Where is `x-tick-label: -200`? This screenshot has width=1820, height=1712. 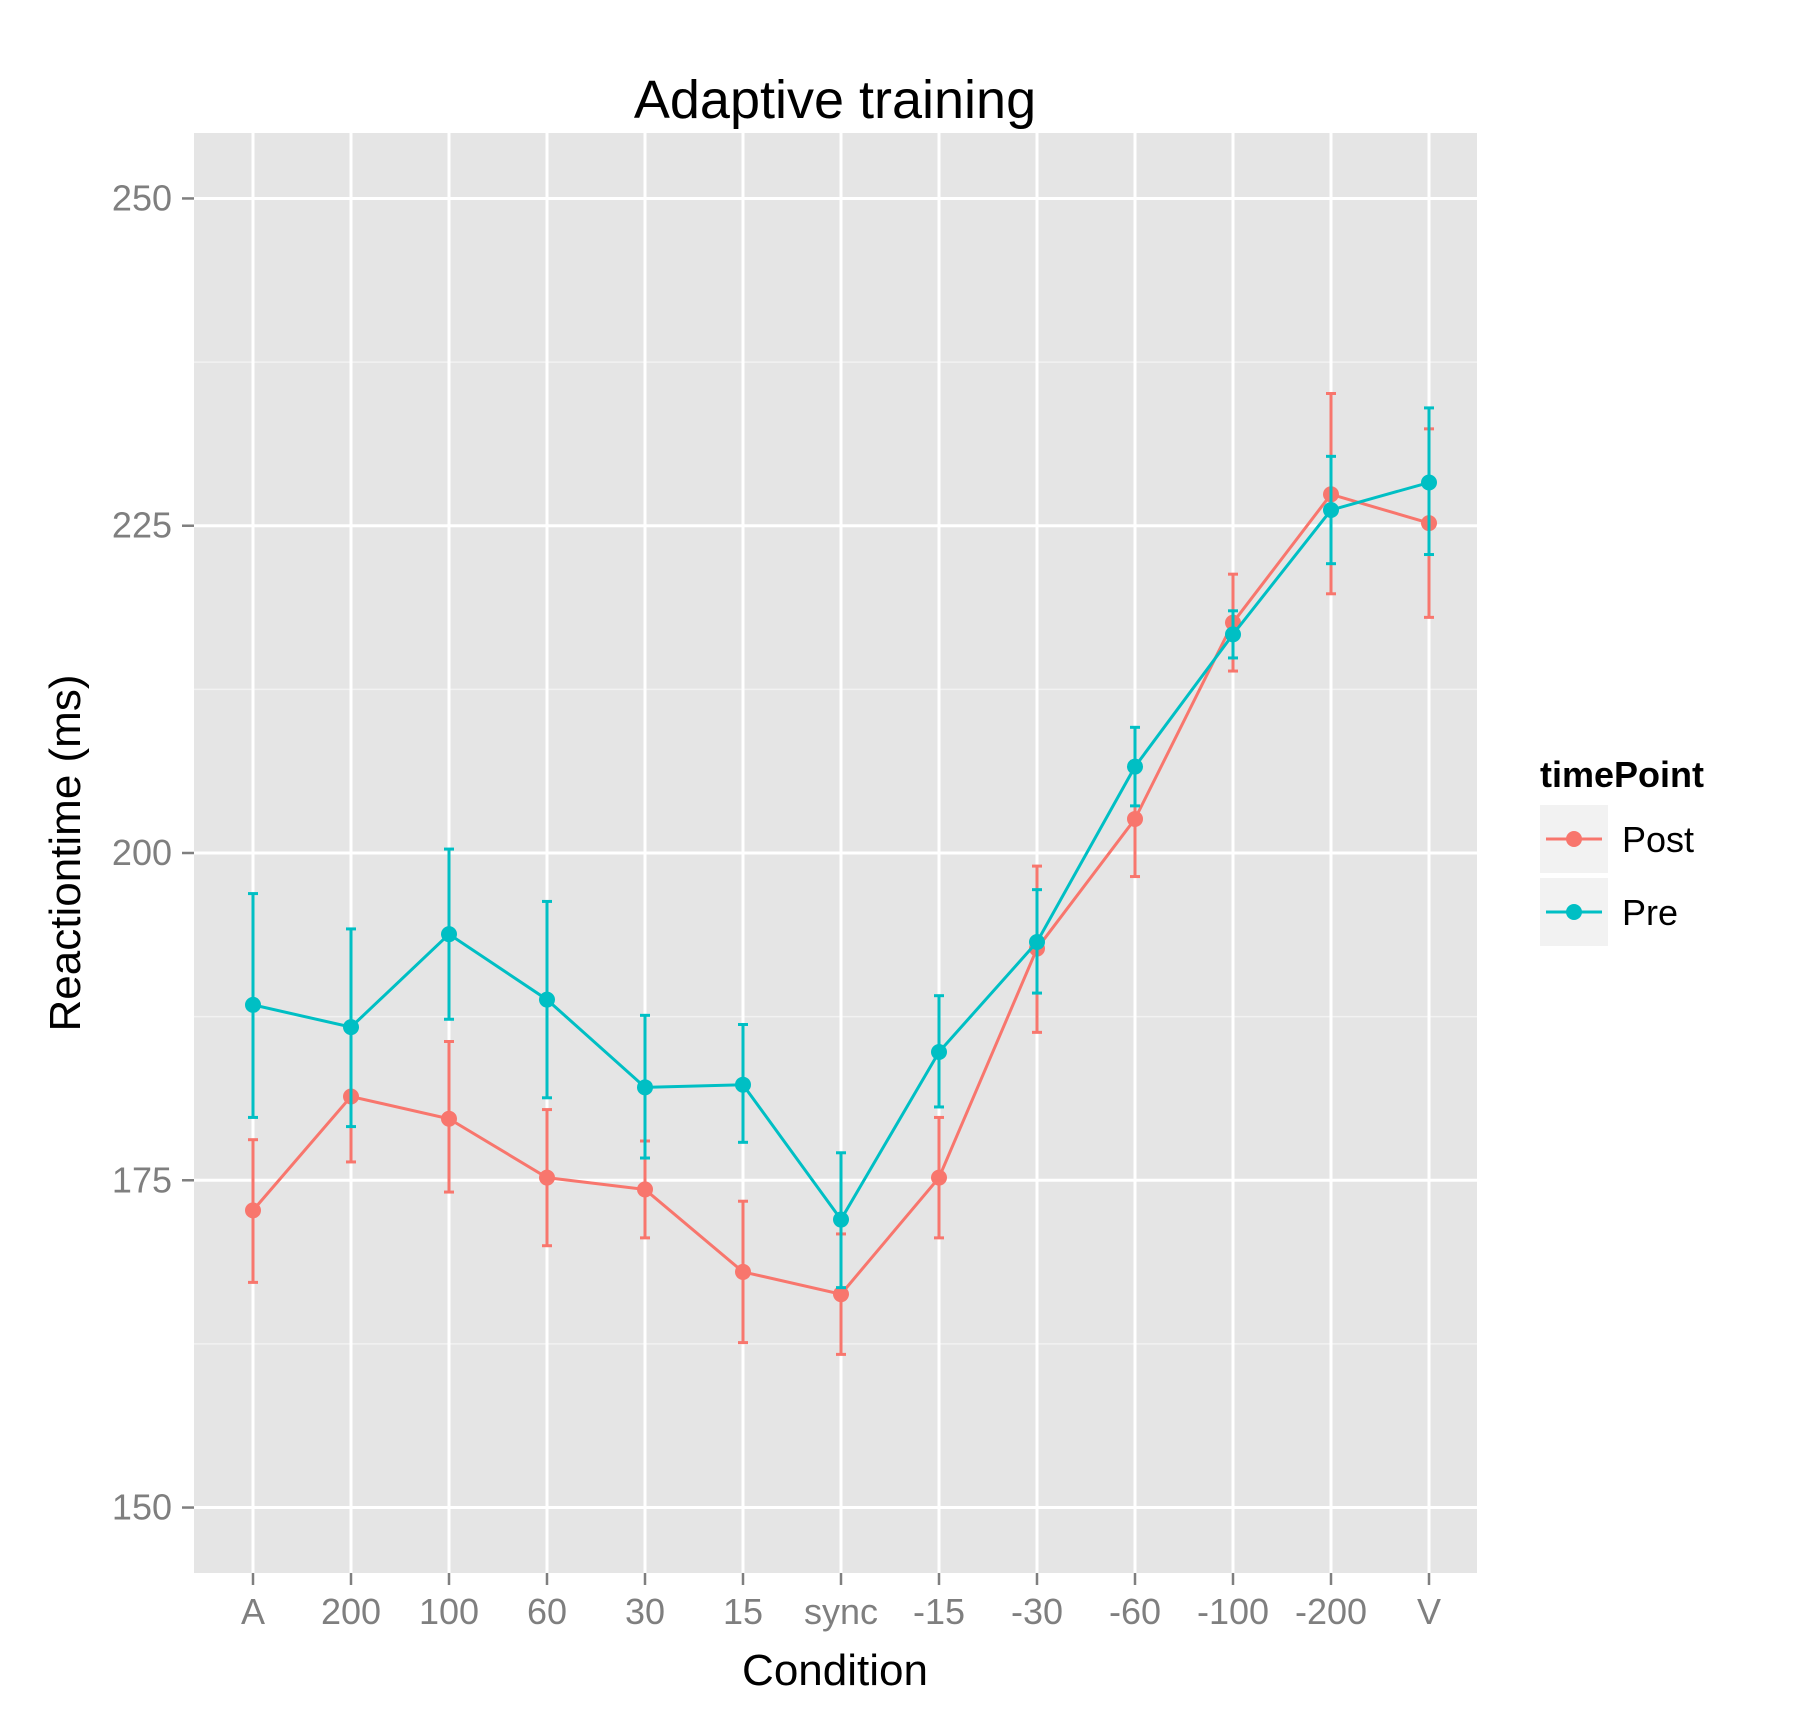 x-tick-label: -200 is located at coordinates (1331, 1611).